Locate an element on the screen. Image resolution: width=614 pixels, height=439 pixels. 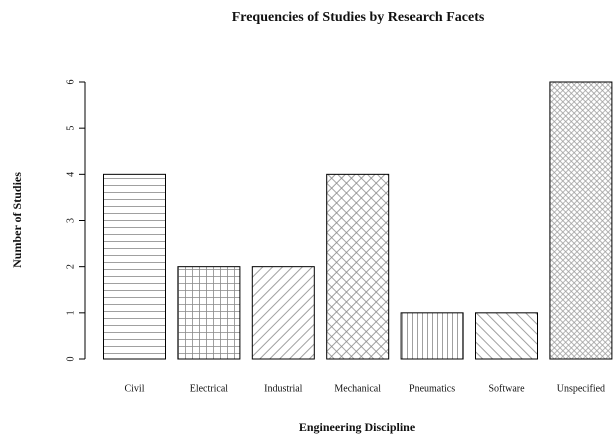
x-tick-label: Industrial is located at coordinates (283, 388).